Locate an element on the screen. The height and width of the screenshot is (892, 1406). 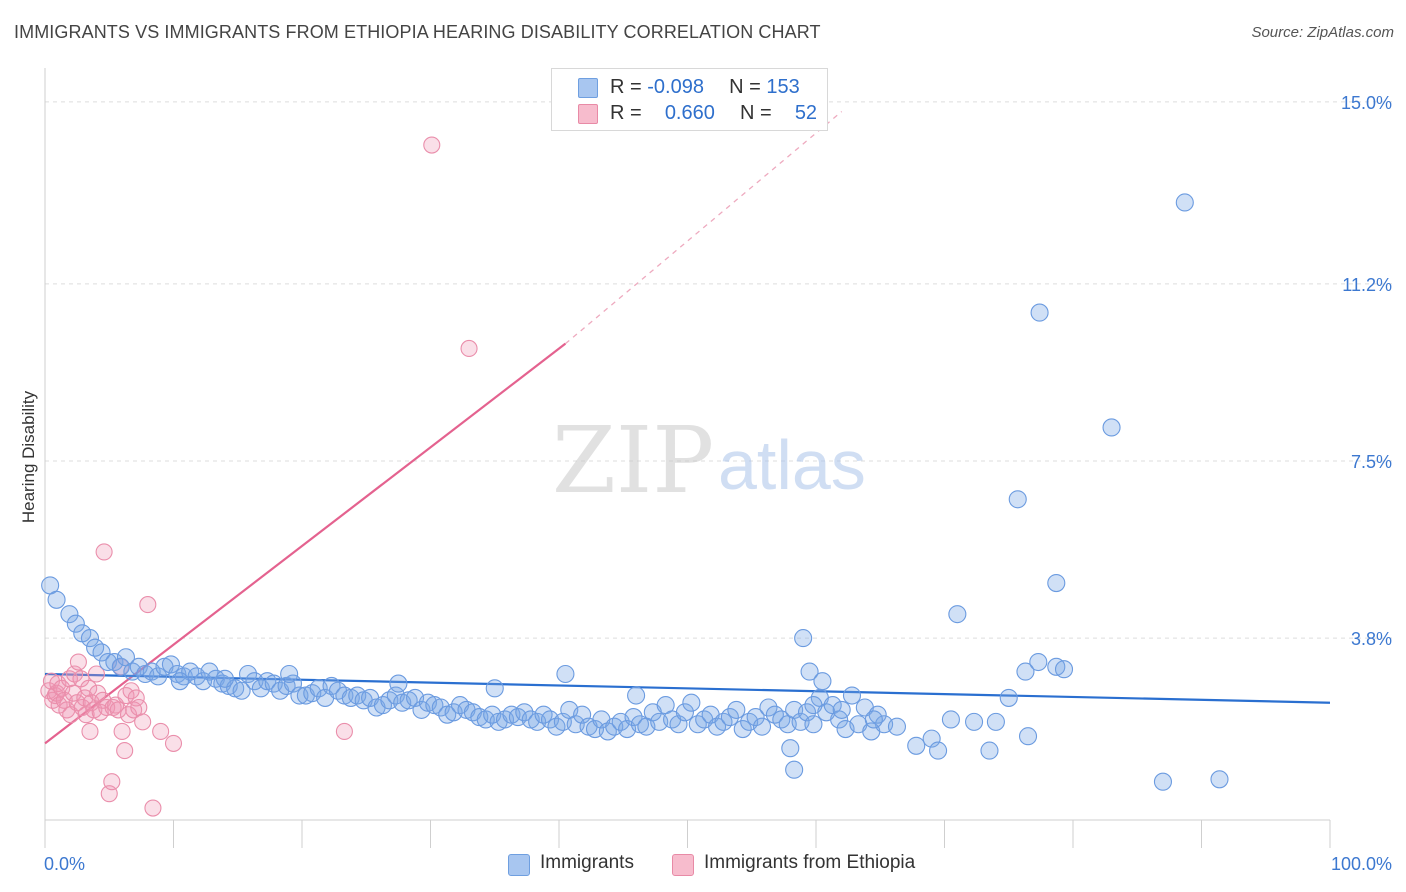
x-tick-label: 100.0% is located at coordinates (1361, 864).